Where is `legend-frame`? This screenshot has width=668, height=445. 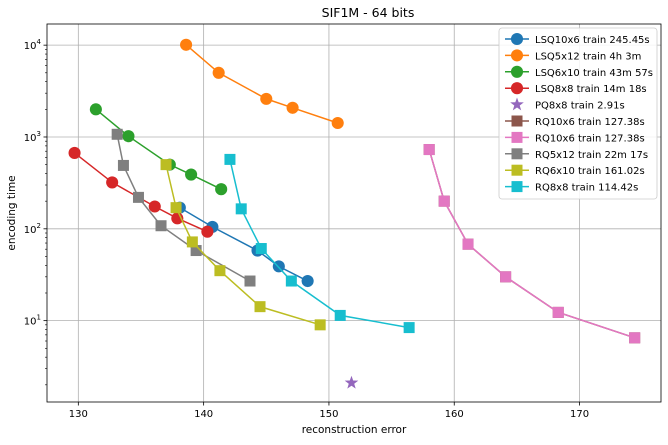
legend-frame is located at coordinates (578, 113).